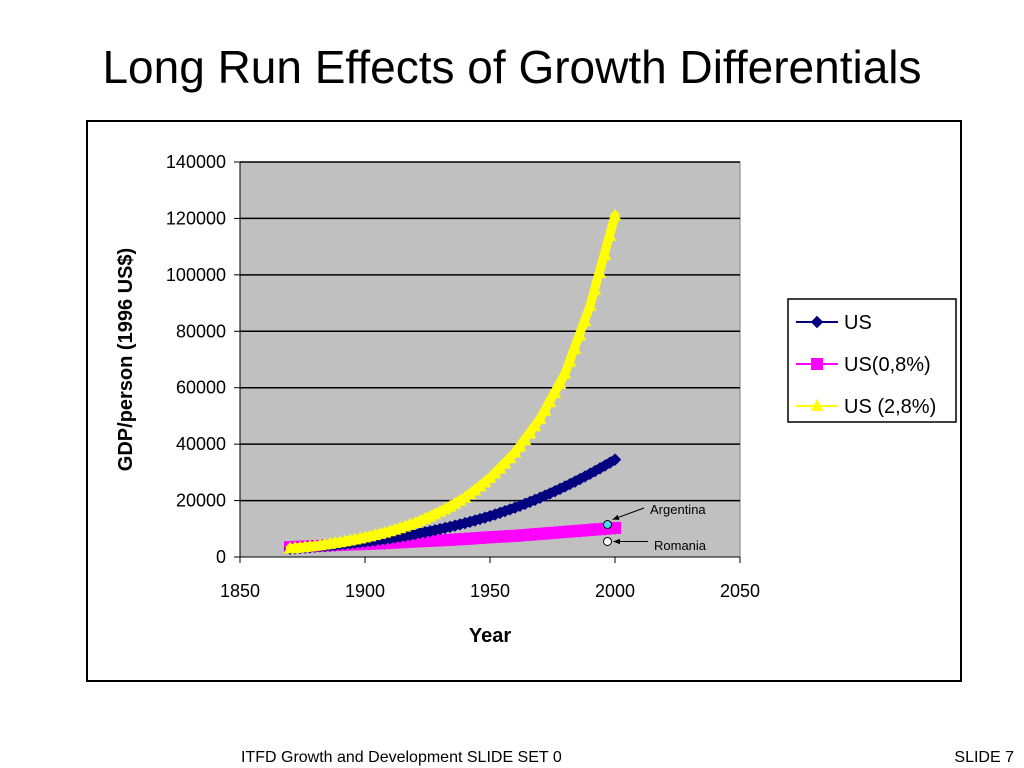 This screenshot has height=768, width=1024. I want to click on argentina-arrowhead, so click(616, 517).